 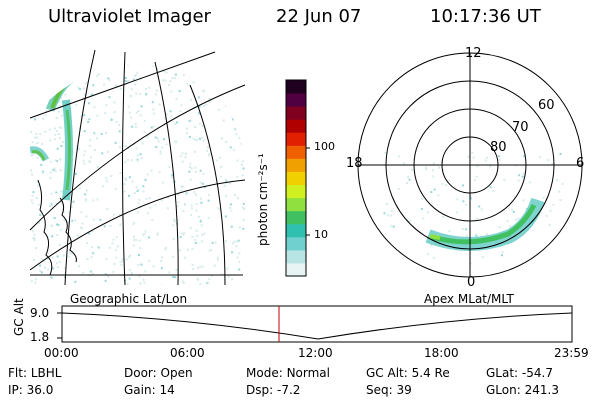 What do you see at coordinates (288, 373) in the screenshot?
I see `info-mode: Mode: Normal` at bounding box center [288, 373].